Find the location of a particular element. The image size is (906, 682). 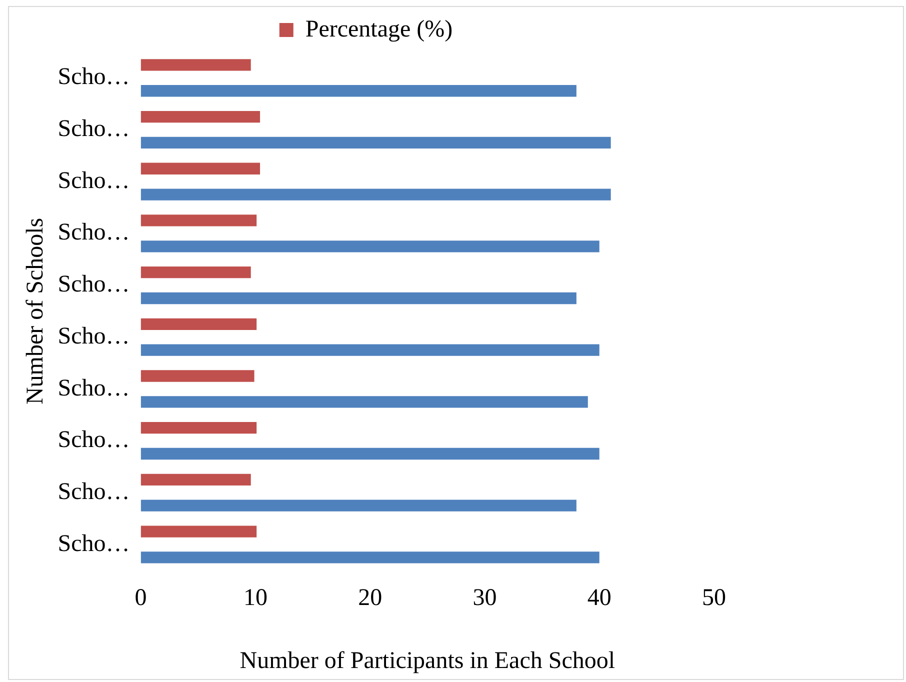

x-tick-label: 40 is located at coordinates (599, 598).